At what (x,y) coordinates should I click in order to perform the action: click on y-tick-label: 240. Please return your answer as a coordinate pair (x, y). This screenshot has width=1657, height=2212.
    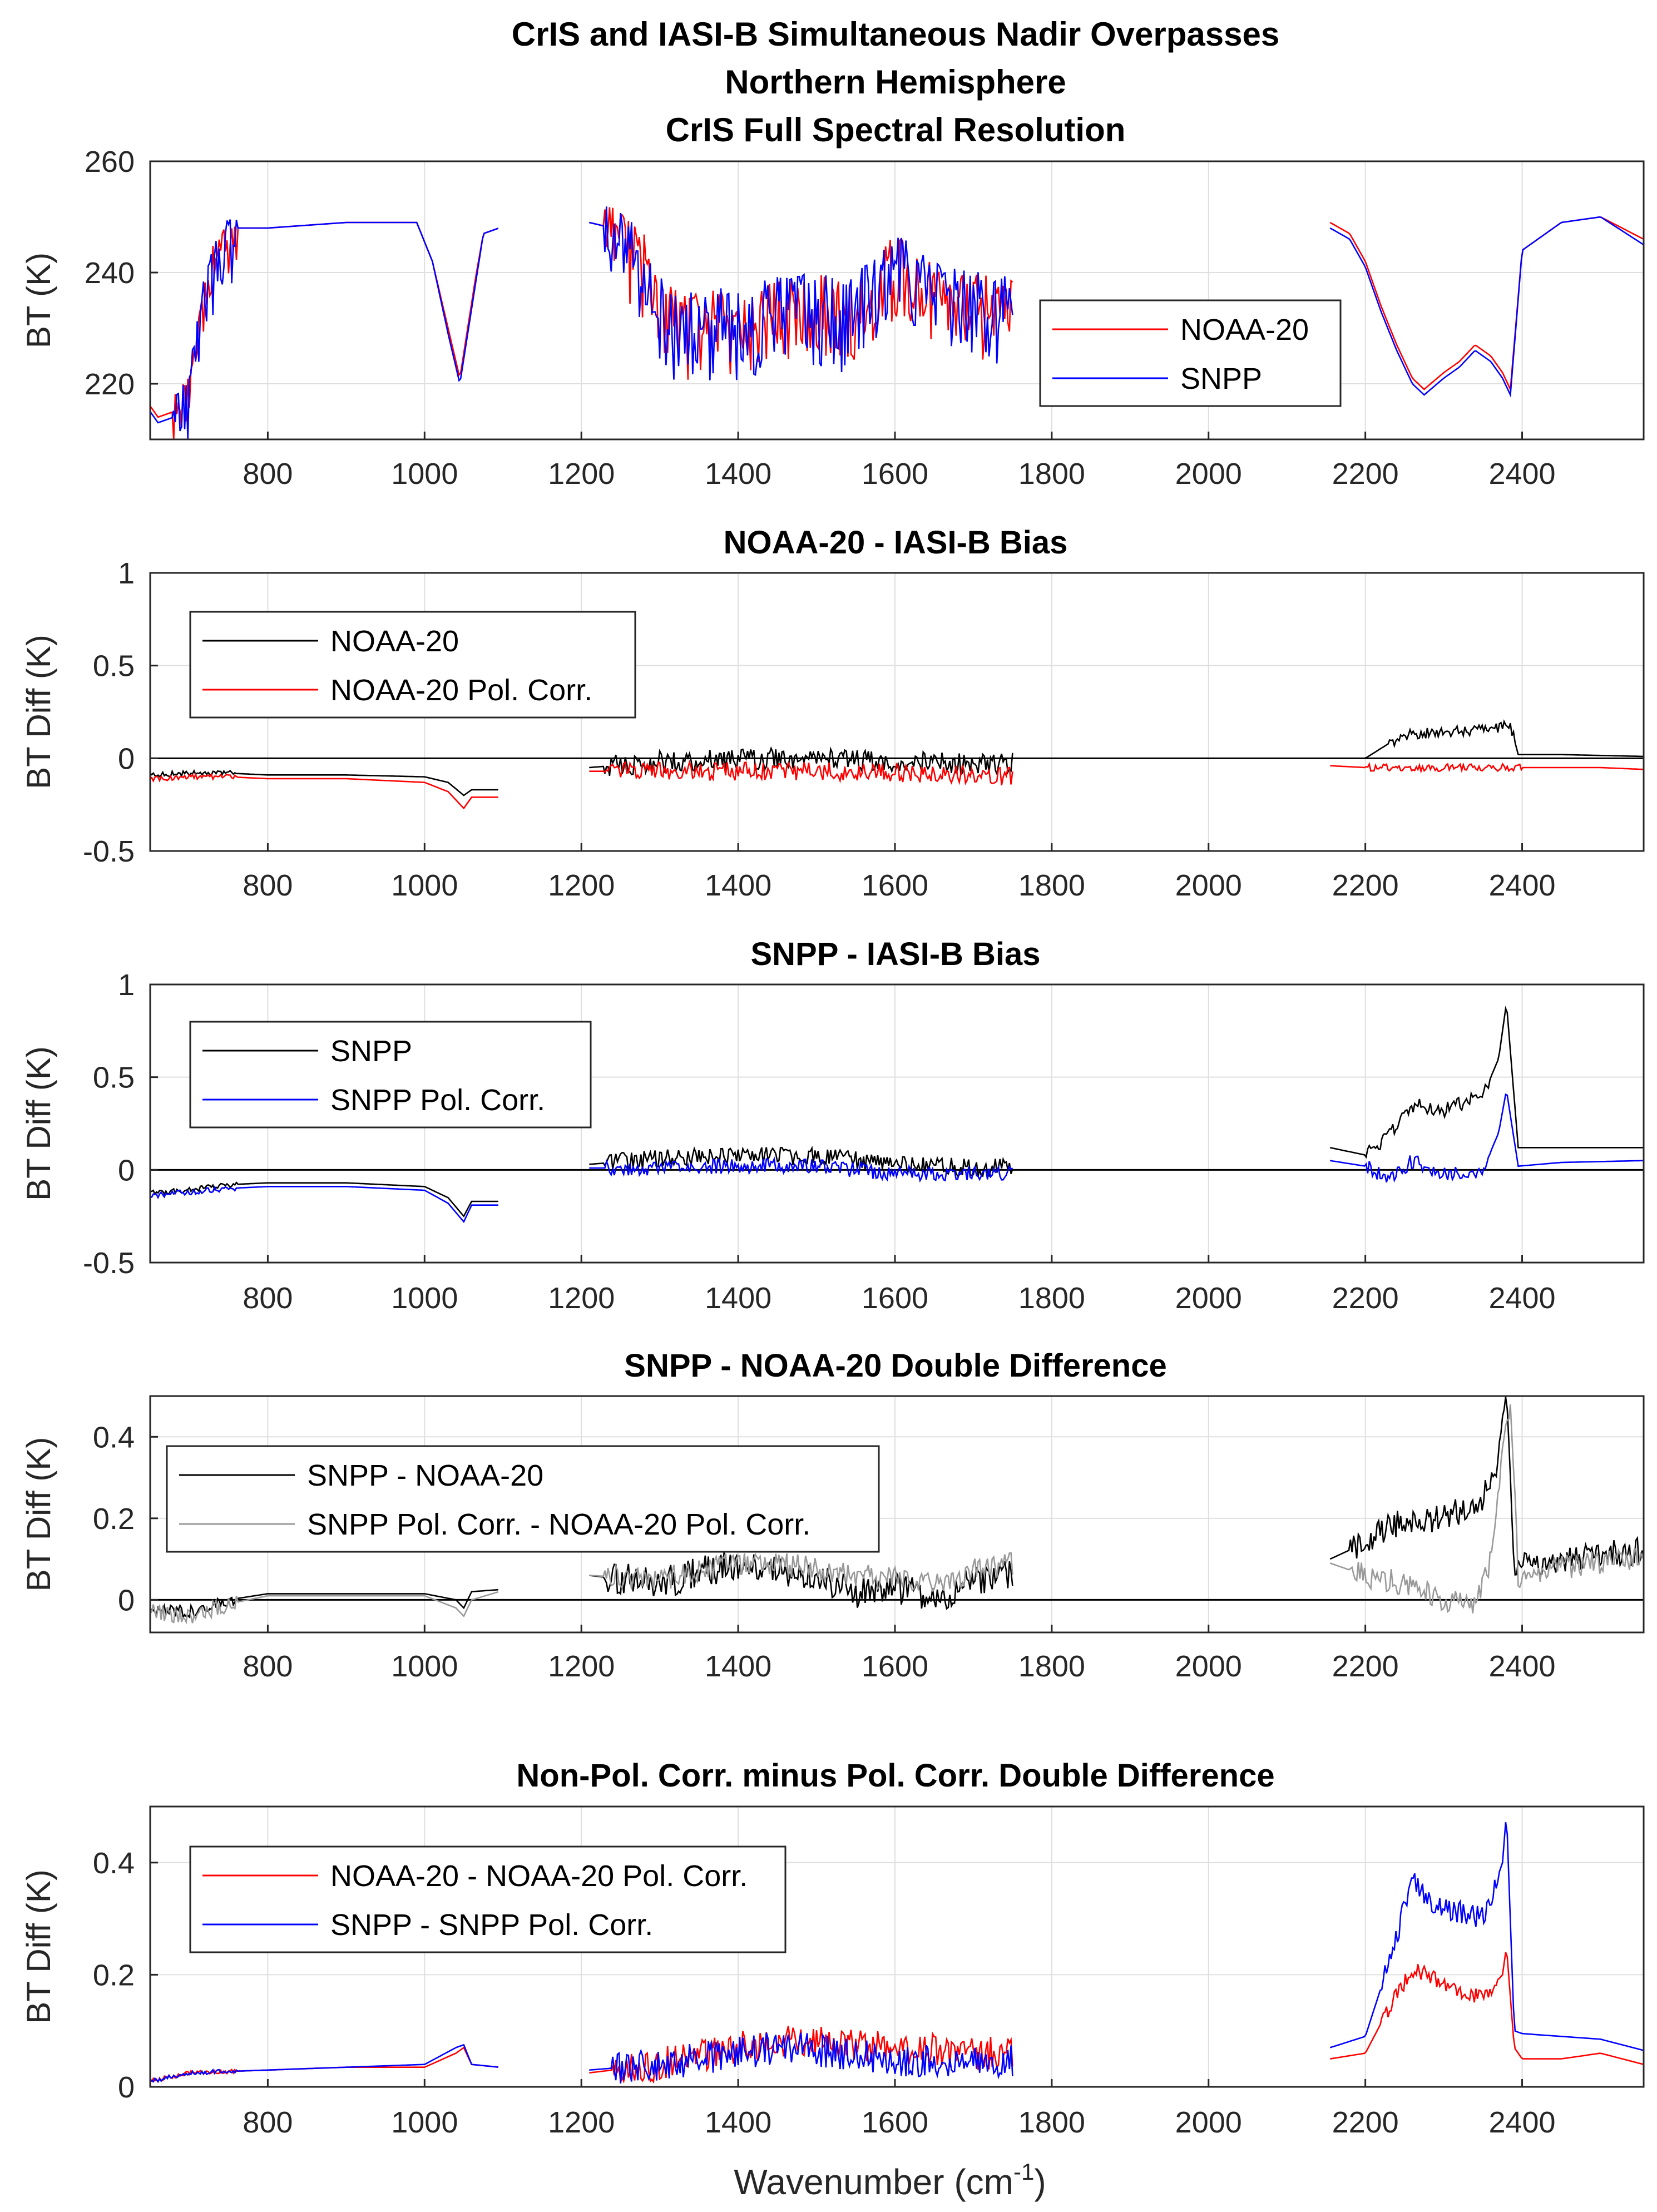
    Looking at the image, I should click on (110, 273).